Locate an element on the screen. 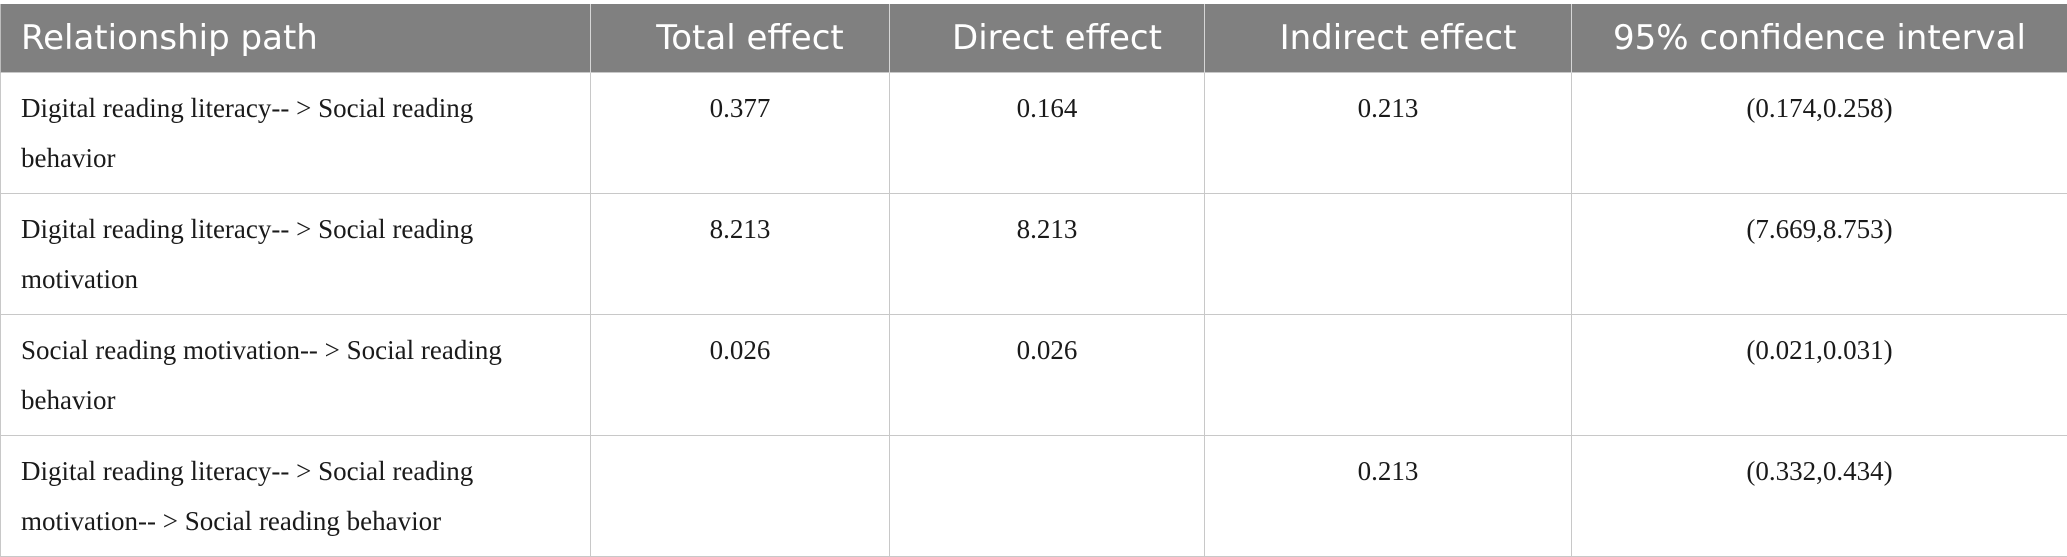 The width and height of the screenshot is (2067, 557). cell-total-effect: 0.377 is located at coordinates (740, 133).